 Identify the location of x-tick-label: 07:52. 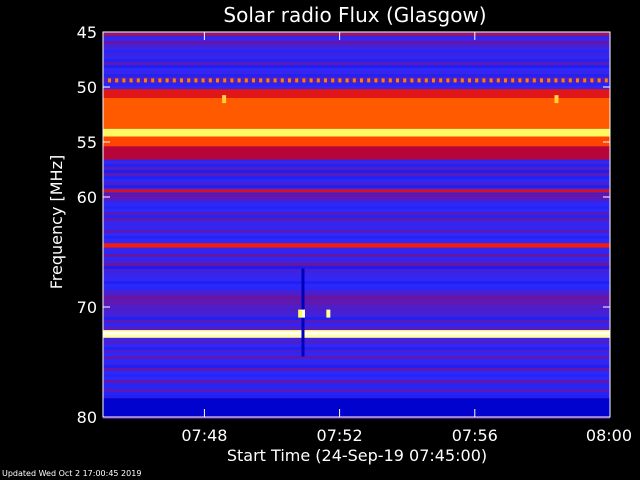
(340, 435).